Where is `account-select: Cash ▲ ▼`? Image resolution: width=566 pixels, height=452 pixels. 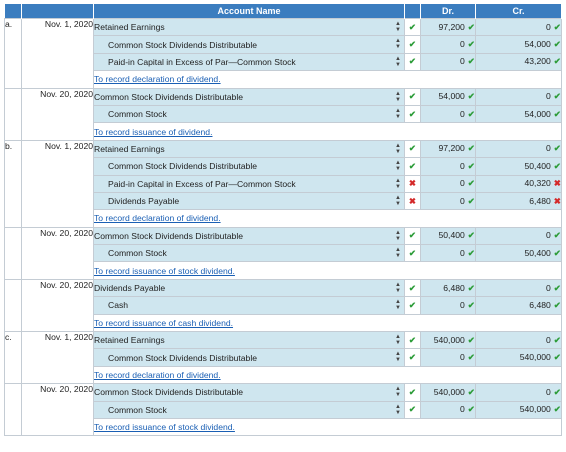
account-select: Cash ▲ ▼ is located at coordinates (249, 305).